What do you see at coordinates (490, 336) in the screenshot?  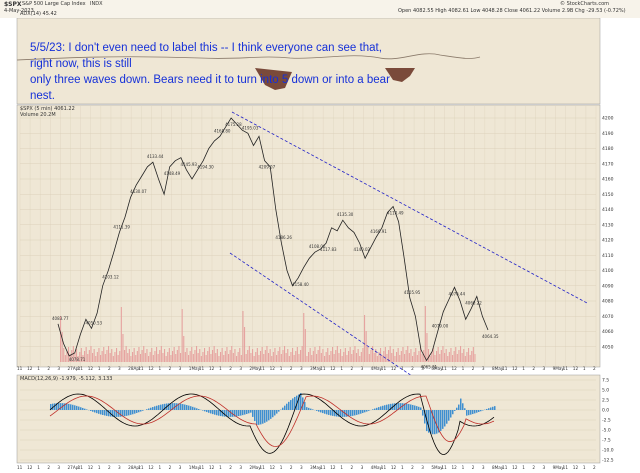 I see `price-label: 4064.35` at bounding box center [490, 336].